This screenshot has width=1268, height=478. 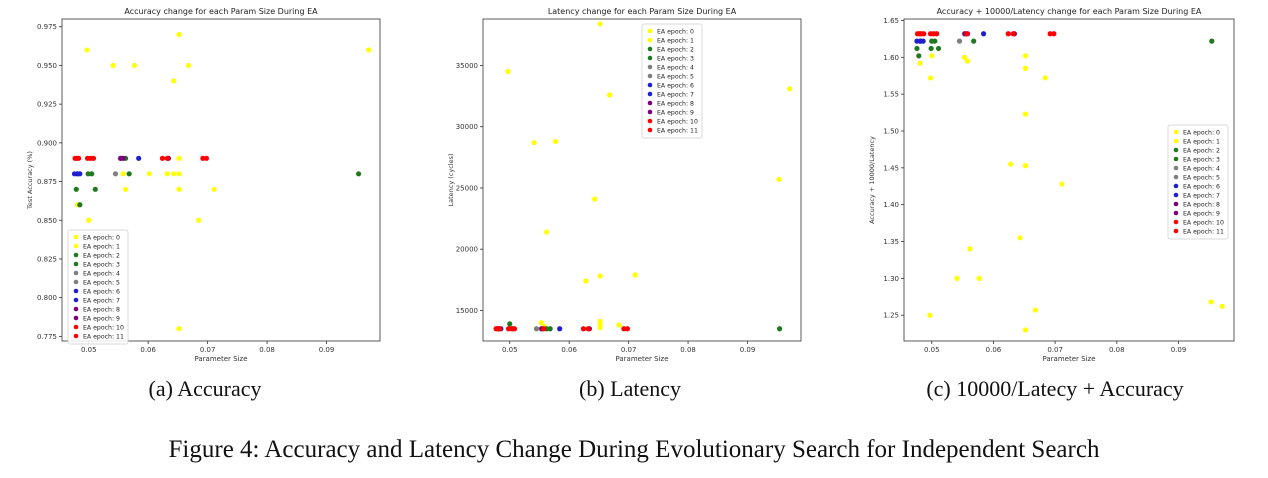 What do you see at coordinates (630, 388) in the screenshot?
I see `subcaption-b: (b) Latency` at bounding box center [630, 388].